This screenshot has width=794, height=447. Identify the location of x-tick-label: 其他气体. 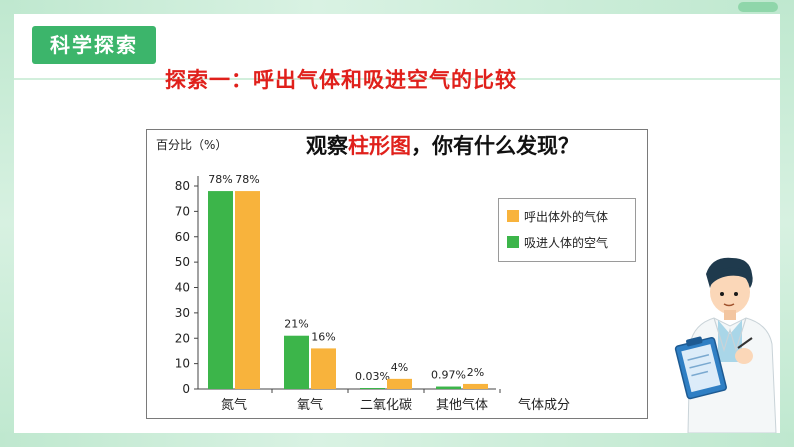
(462, 405).